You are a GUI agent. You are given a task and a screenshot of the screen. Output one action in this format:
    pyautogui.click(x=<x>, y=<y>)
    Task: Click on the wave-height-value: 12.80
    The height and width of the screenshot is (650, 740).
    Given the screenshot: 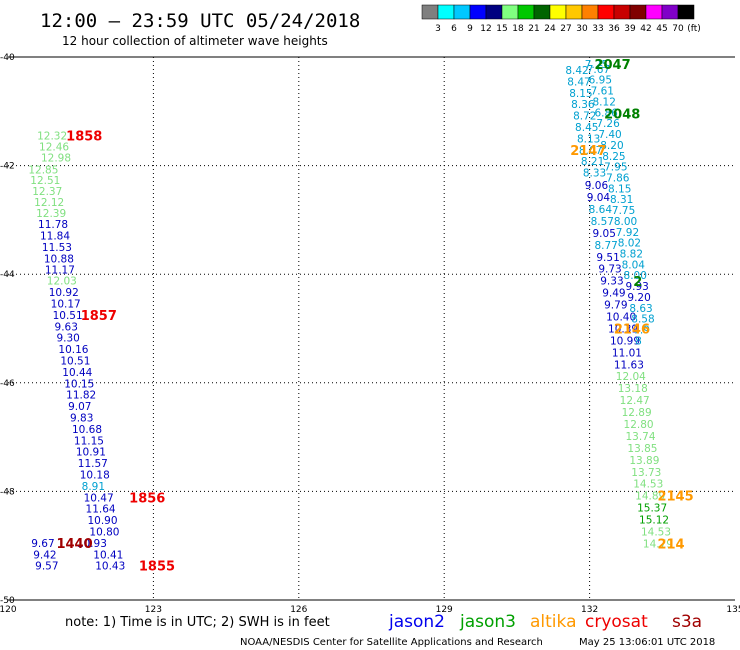 What is the action you would take?
    pyautogui.click(x=639, y=425)
    